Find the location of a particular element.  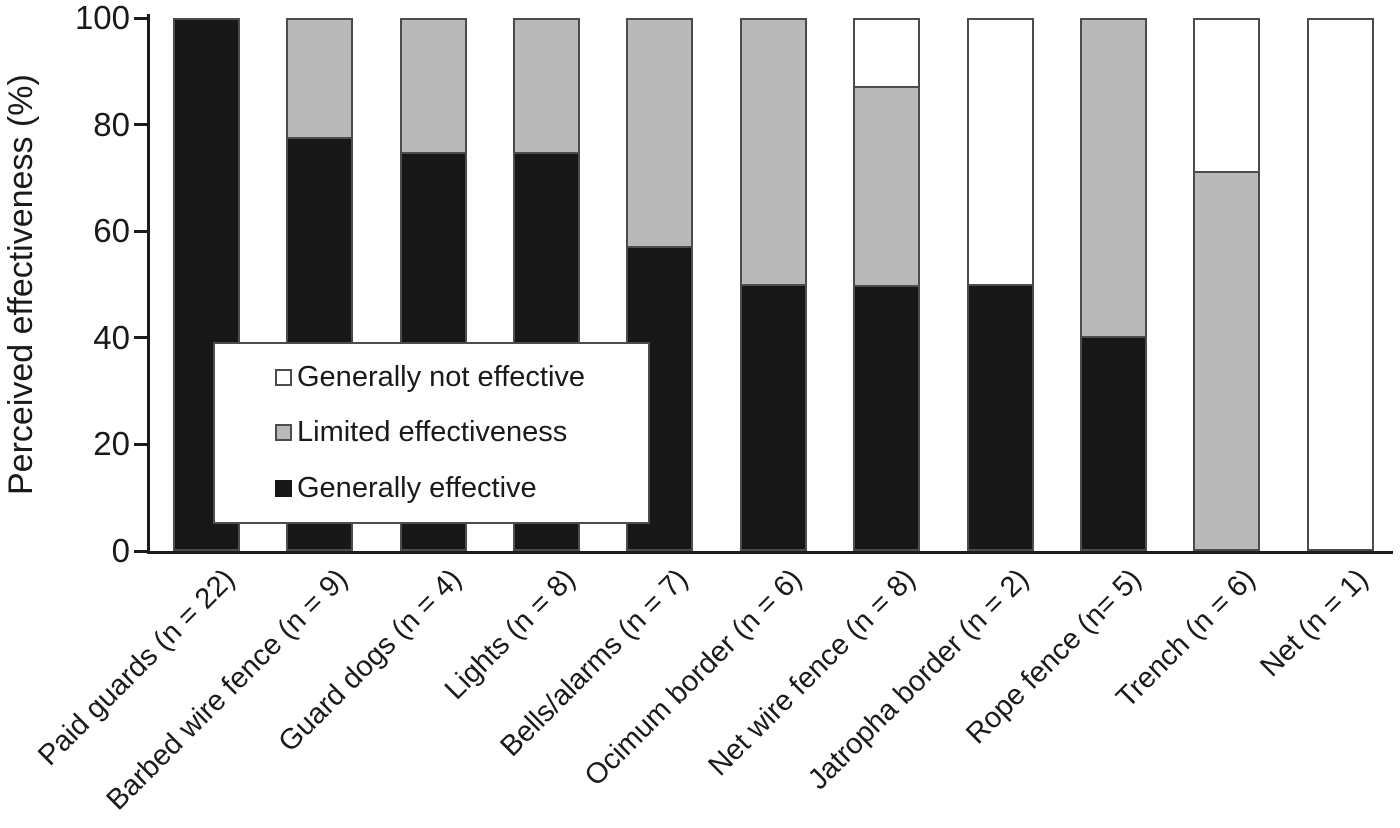

legend-label: Generally effective is located at coordinates (417, 487).